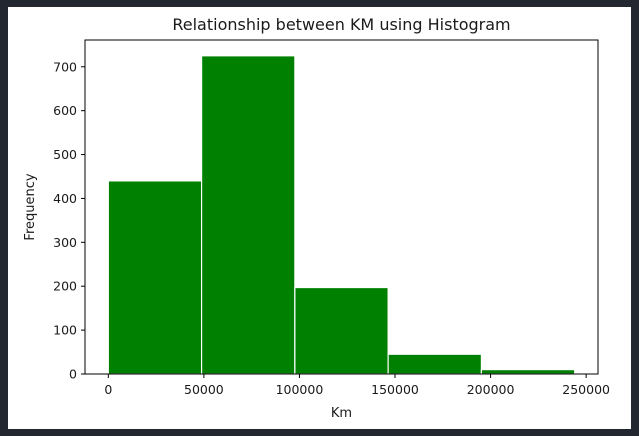  I want to click on x-tick-label: 50000, so click(204, 389).